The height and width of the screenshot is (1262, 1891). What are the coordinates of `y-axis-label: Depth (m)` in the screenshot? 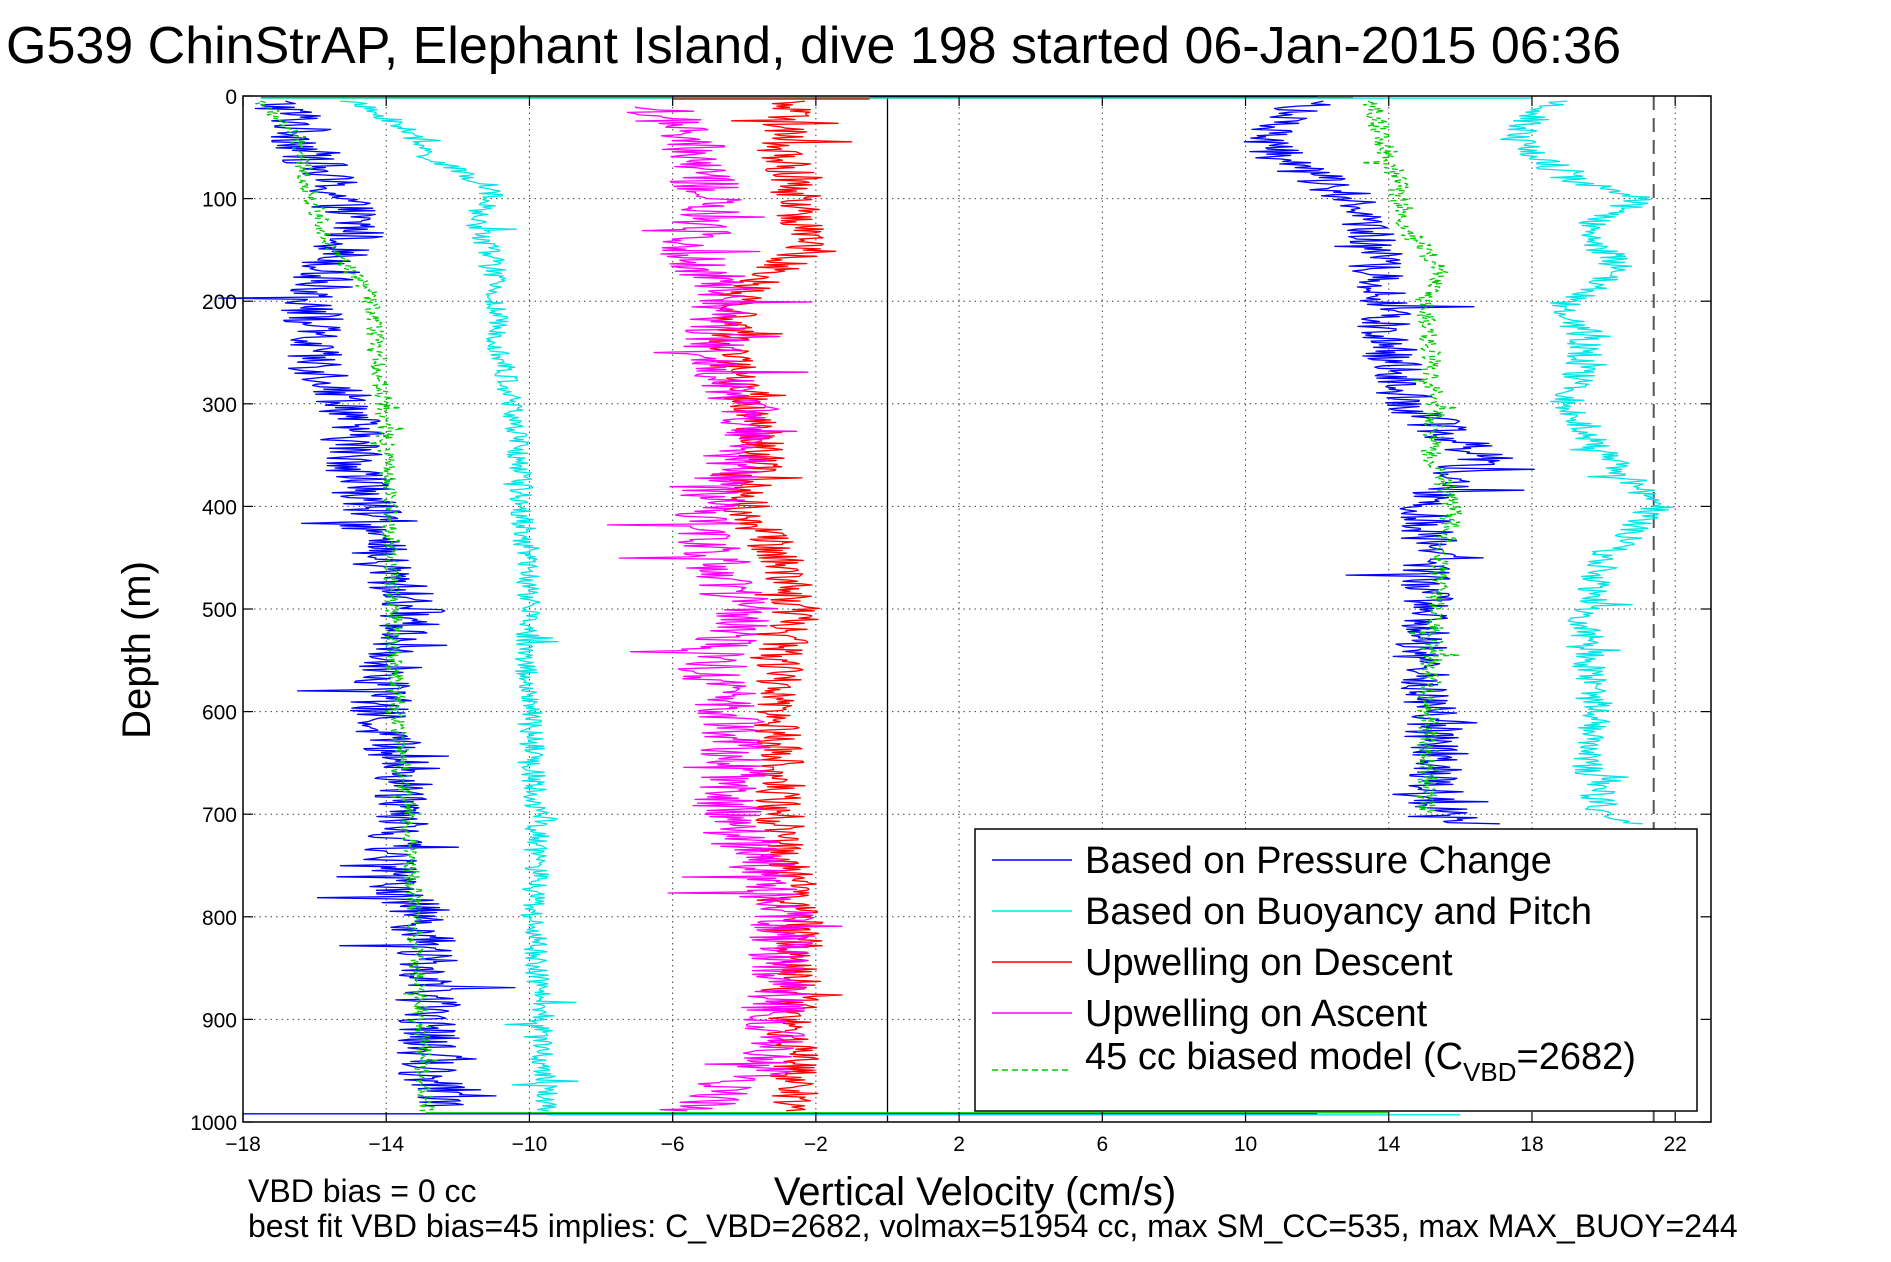 It's located at (137, 650).